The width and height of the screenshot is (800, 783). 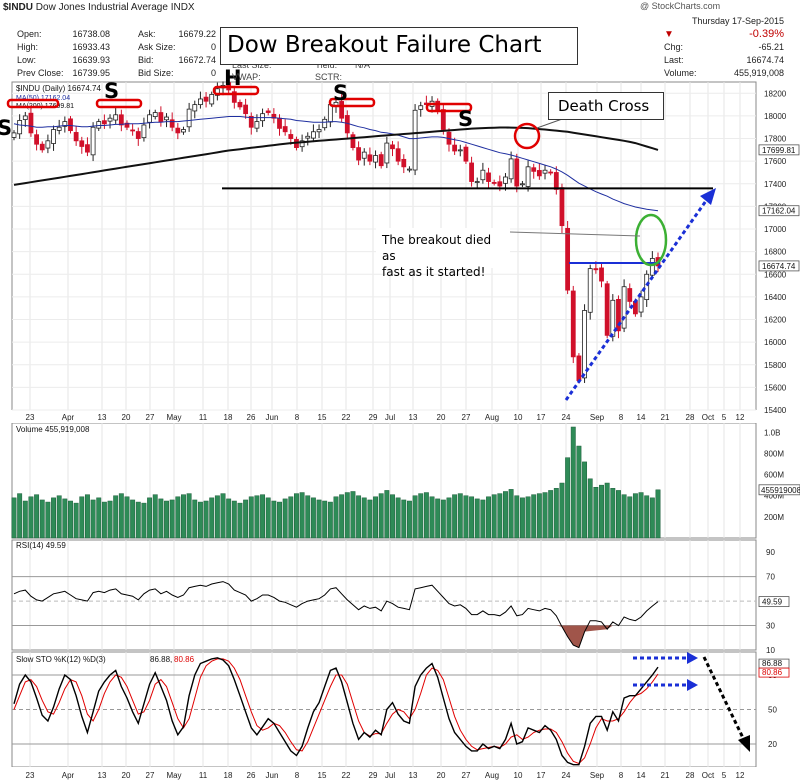 I want to click on breakout-callout-line2: fast as it started!, so click(x=434, y=272).